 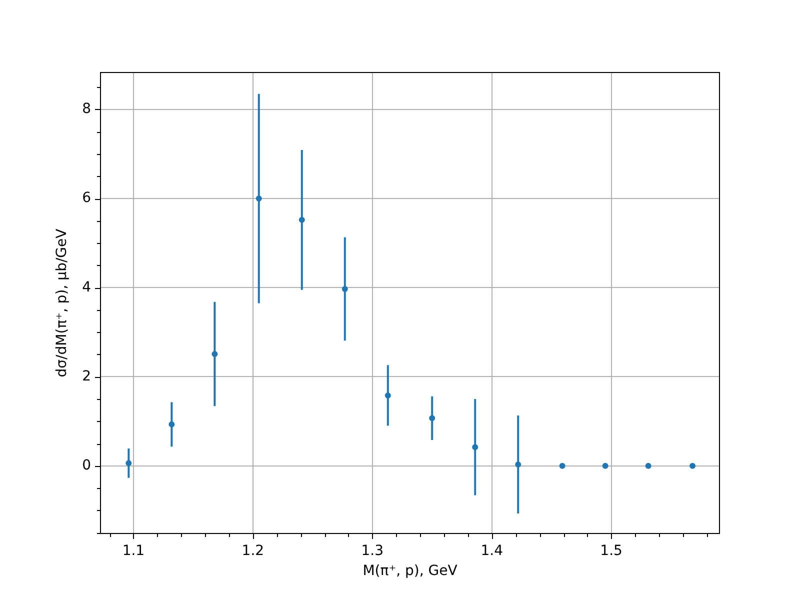 I want to click on x-axis-title: M(π⁺, p), GeV, so click(x=410, y=571).